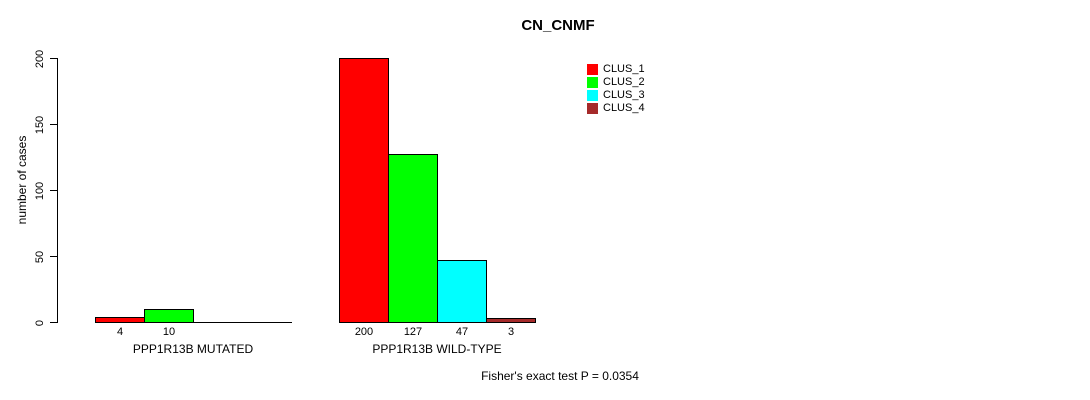  What do you see at coordinates (462, 332) in the screenshot?
I see `bar-value-label: 47` at bounding box center [462, 332].